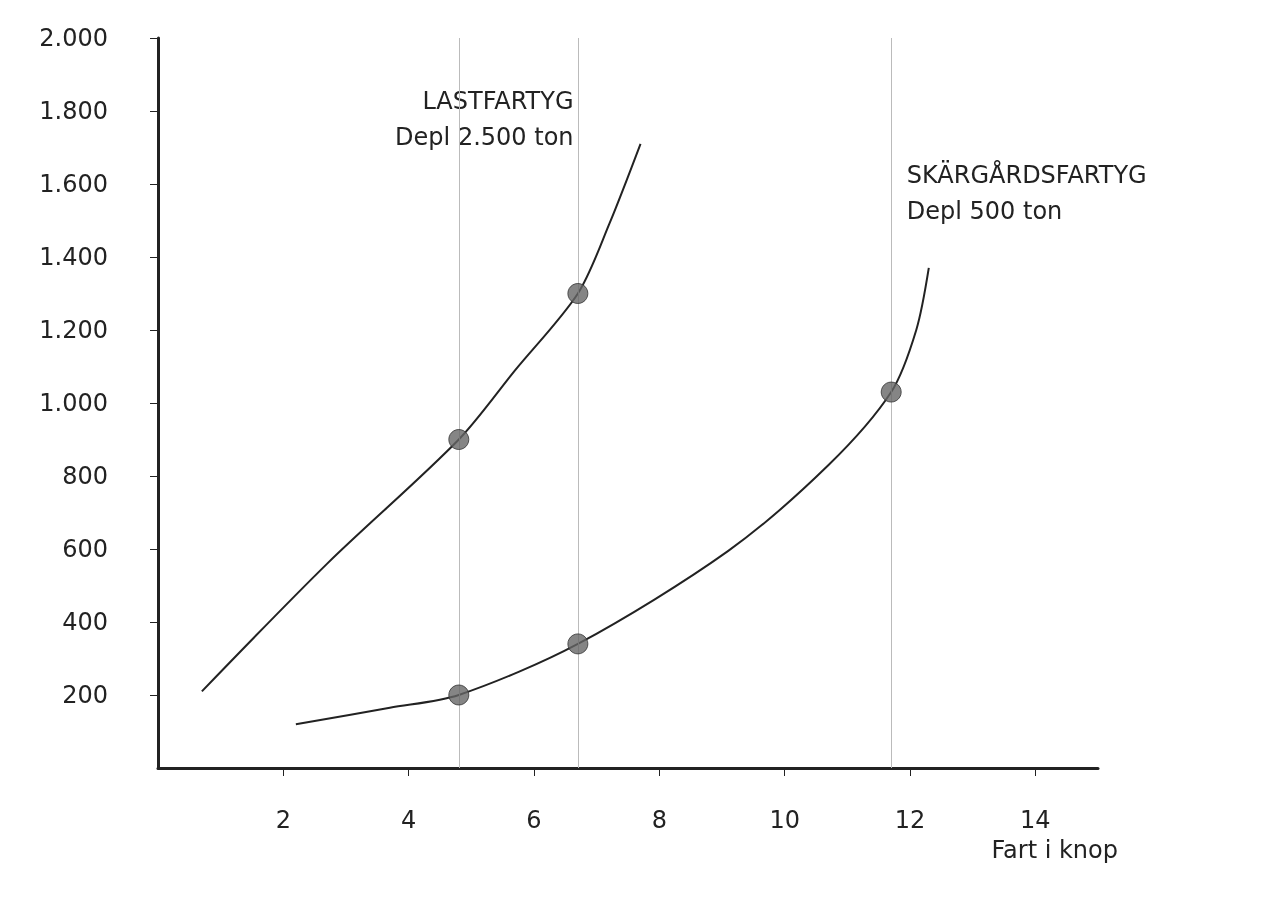  What do you see at coordinates (484, 118) in the screenshot?
I see `text: LASTFARTYG Depl 2.500 ton` at bounding box center [484, 118].